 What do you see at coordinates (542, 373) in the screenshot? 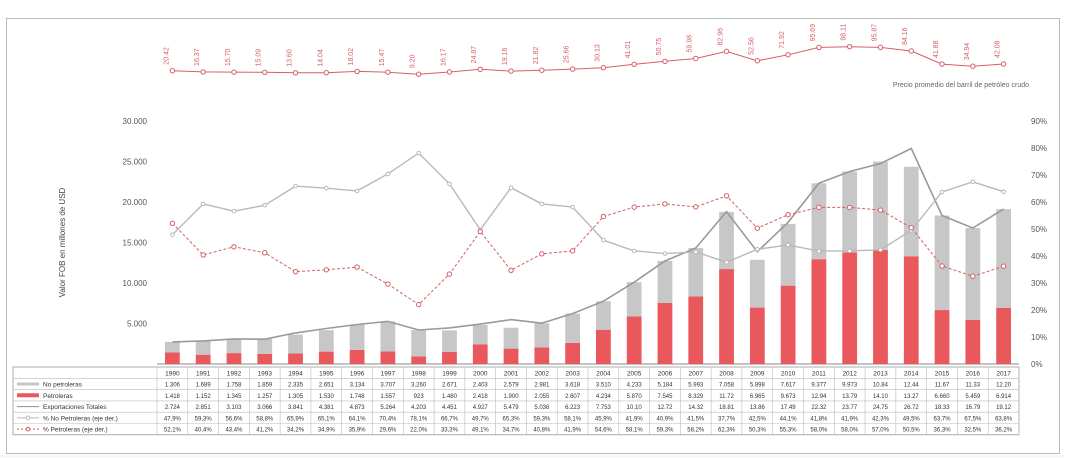
I see `x-tick-label: 2002` at bounding box center [542, 373].